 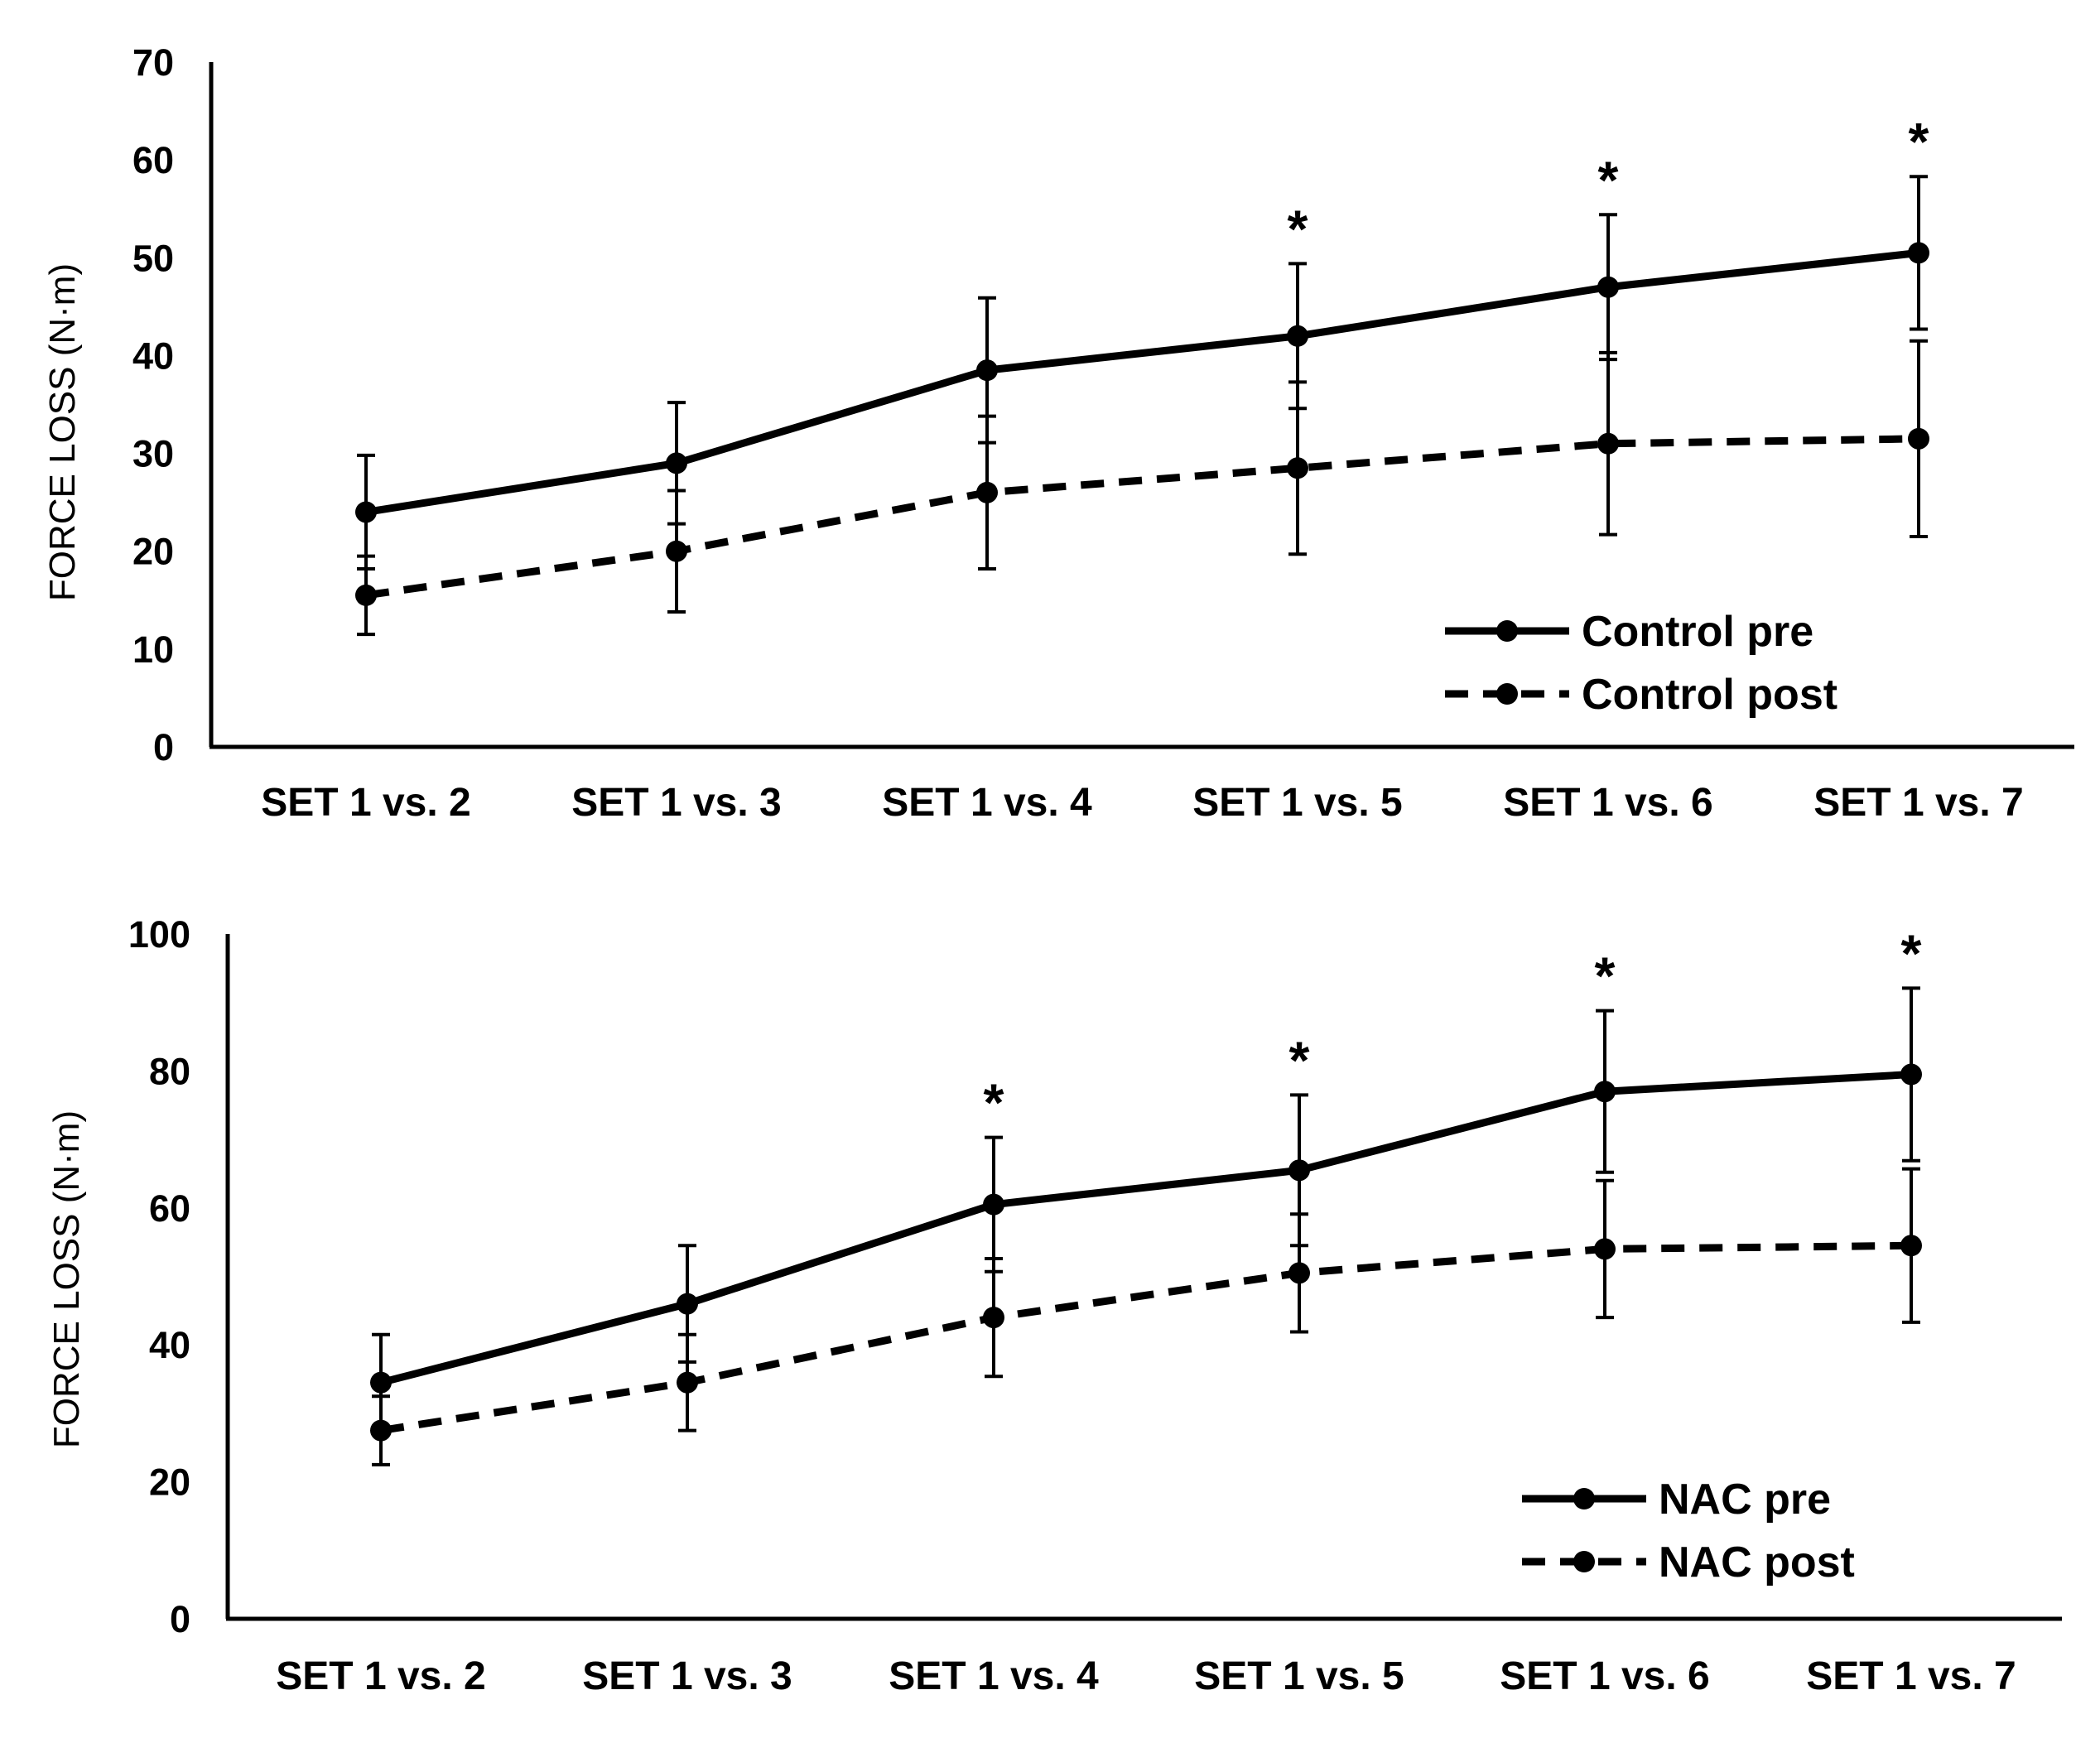 I want to click on y-tick-label: 100, so click(x=159, y=934).